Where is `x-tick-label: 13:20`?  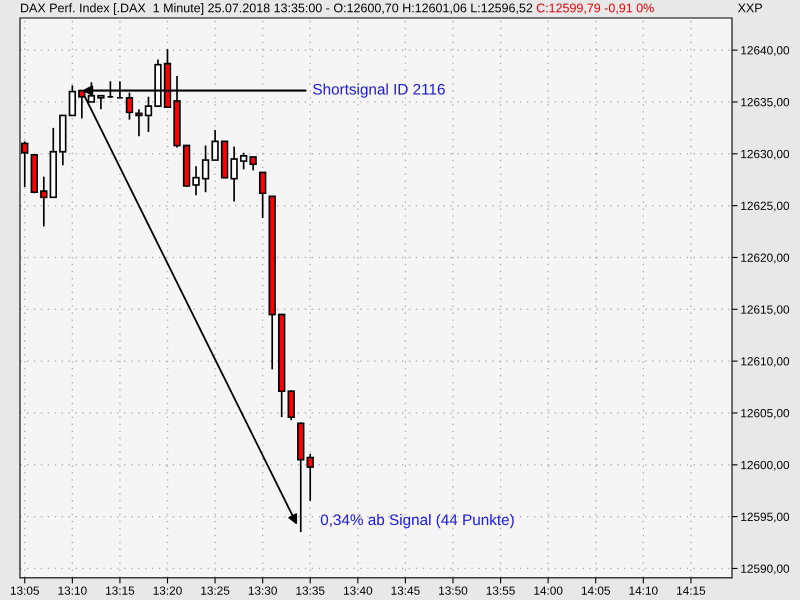 x-tick-label: 13:20 is located at coordinates (168, 590).